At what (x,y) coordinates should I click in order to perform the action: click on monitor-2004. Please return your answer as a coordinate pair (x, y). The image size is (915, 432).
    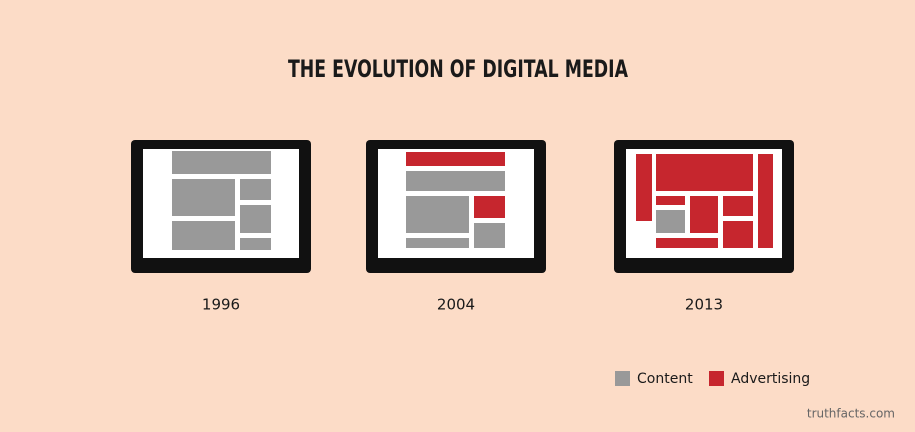
    Looking at the image, I should click on (456, 206).